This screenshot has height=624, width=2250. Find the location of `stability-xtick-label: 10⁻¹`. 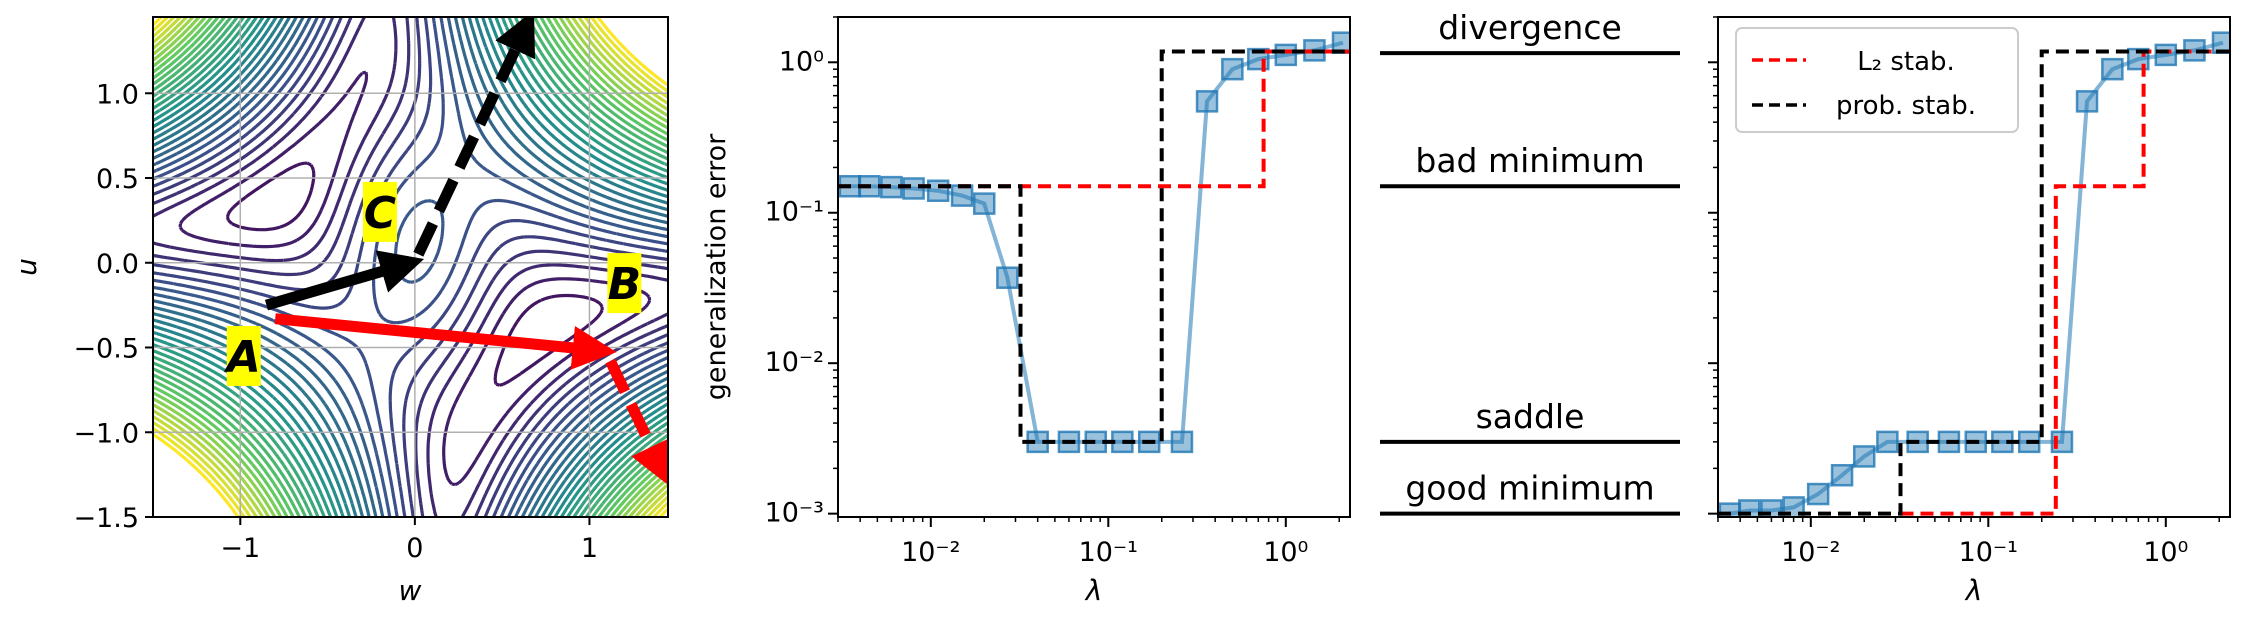

stability-xtick-label: 10⁻¹ is located at coordinates (1988, 552).